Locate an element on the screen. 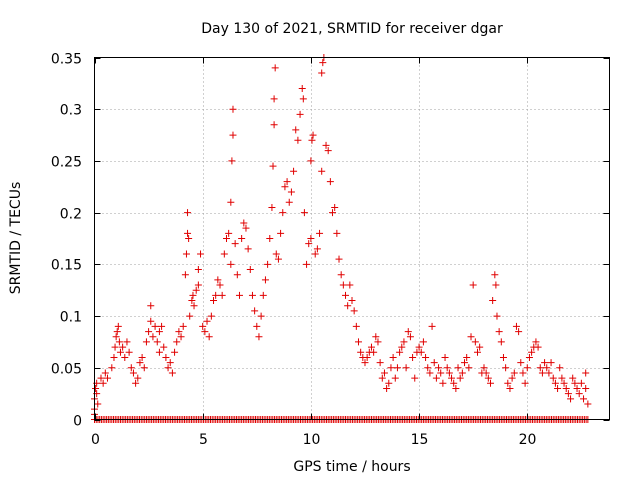 This screenshot has height=480, width=640. y-tick-label: 0.2 is located at coordinates (71, 215).